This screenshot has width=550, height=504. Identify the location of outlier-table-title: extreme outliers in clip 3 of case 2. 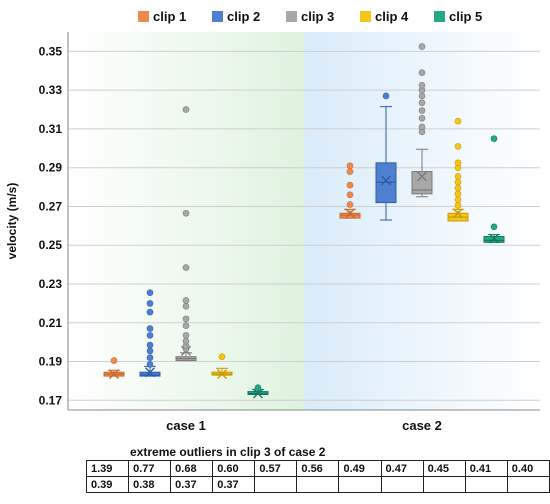
(228, 452).